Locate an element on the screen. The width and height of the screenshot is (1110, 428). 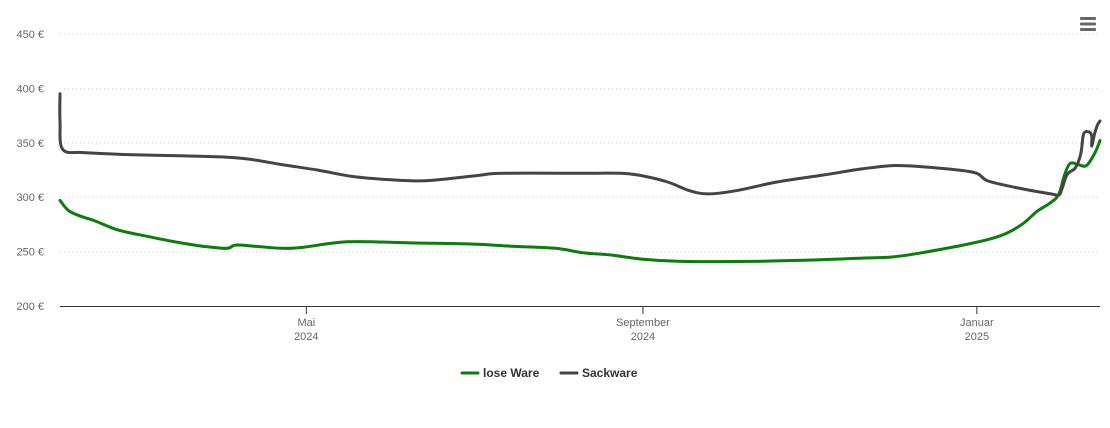
x-axis: Mai 2024 September 2024 Januar 2025 is located at coordinates (580, 324).